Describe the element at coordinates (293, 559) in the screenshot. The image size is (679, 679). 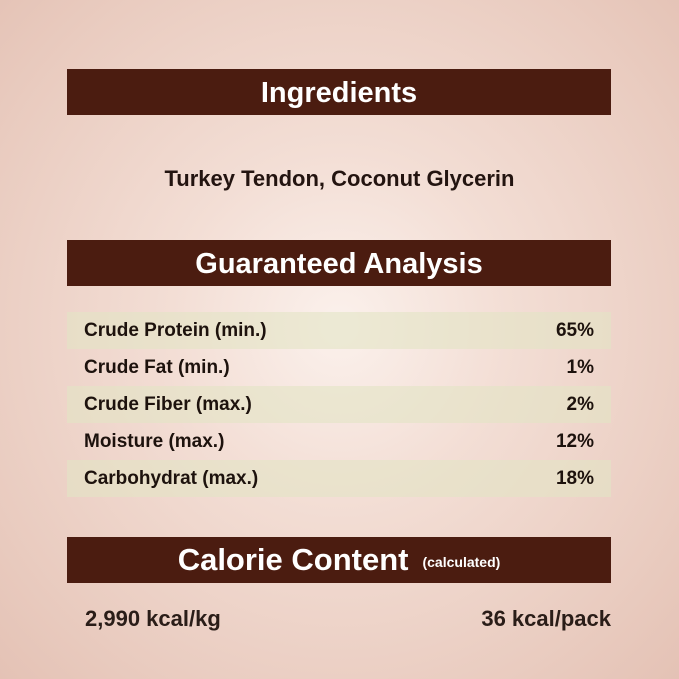
I see `calorie-title: Calorie Content` at that location.